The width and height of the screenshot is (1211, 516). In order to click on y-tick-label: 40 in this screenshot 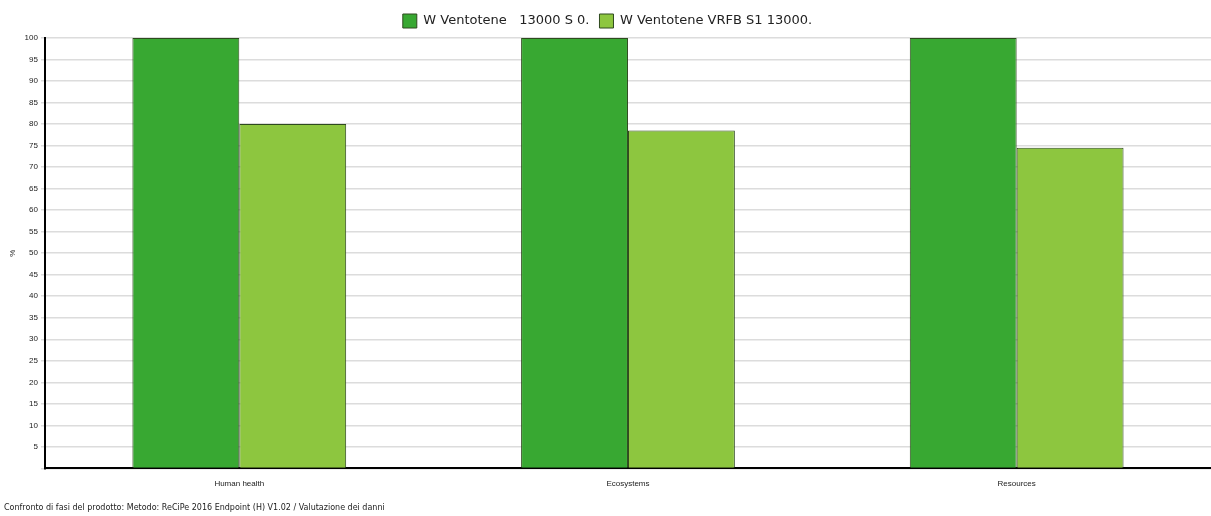, I will do `click(34, 296)`.